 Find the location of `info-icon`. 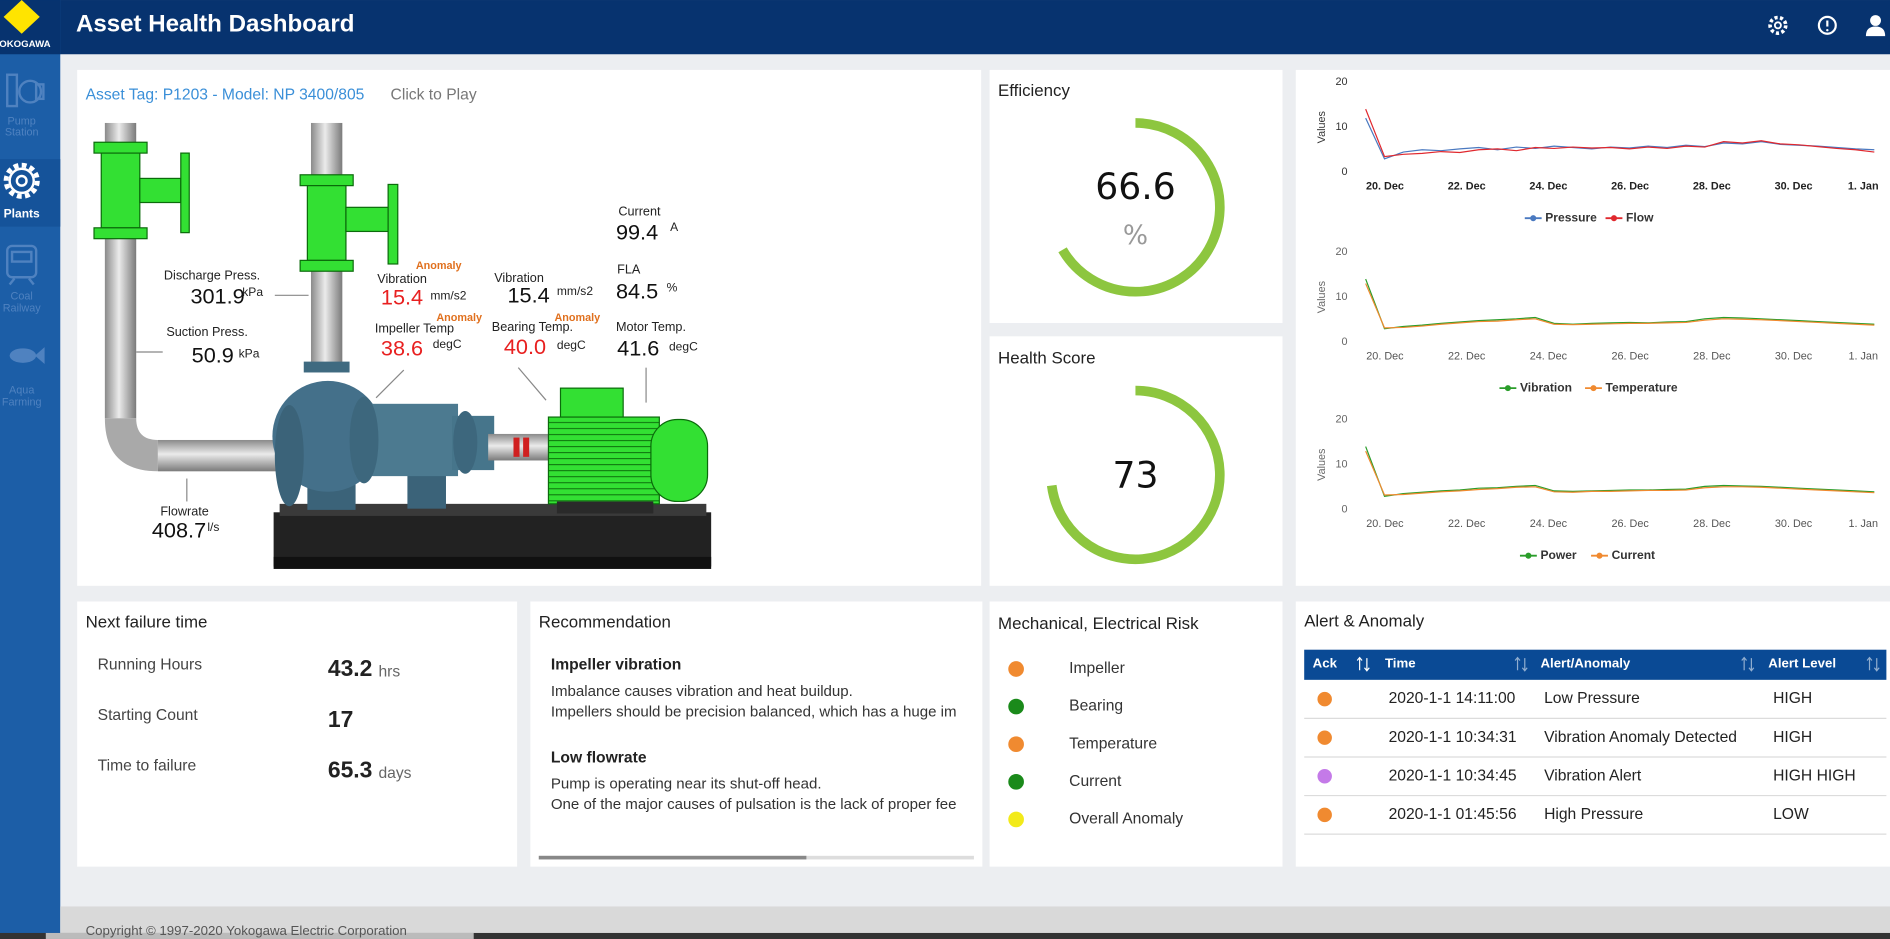

info-icon is located at coordinates (1827, 25).